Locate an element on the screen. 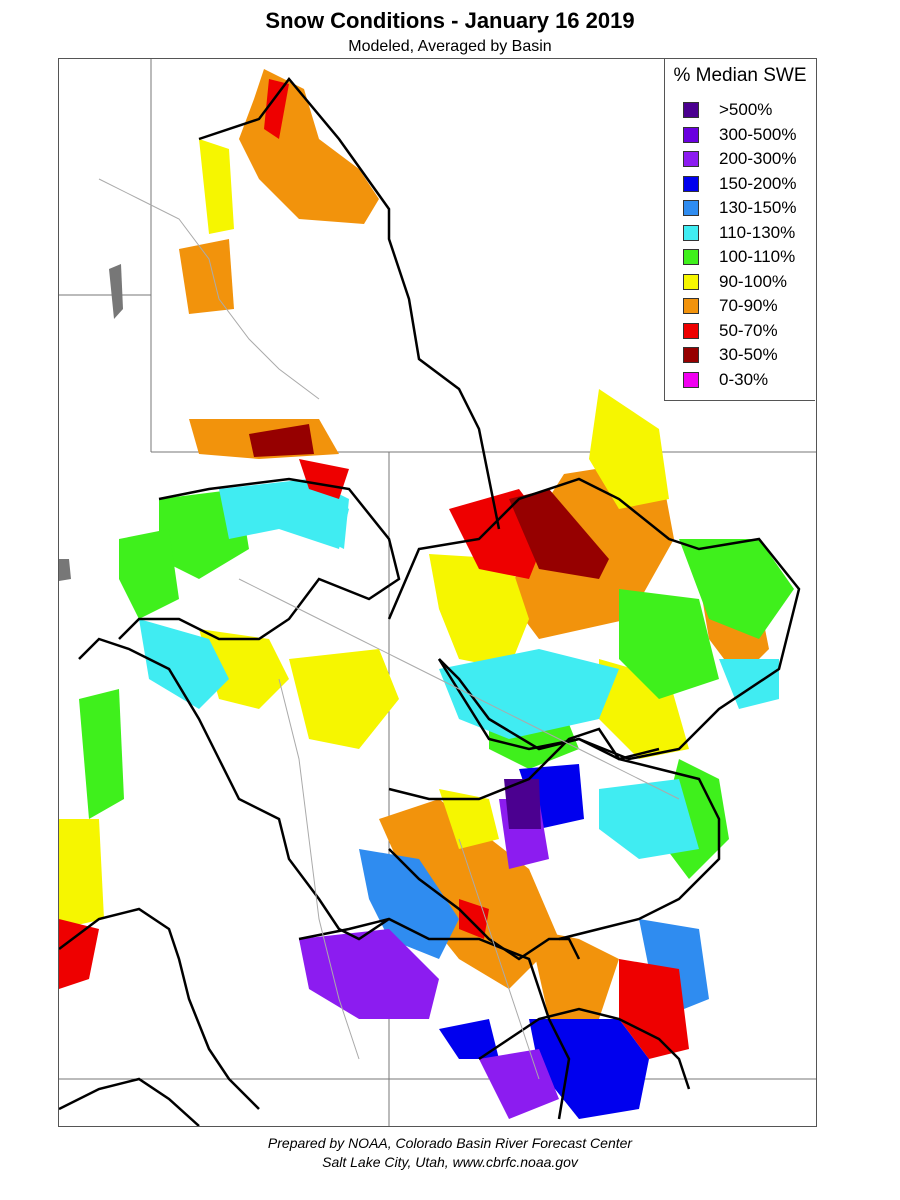  legend-item: >500% is located at coordinates (727, 110).